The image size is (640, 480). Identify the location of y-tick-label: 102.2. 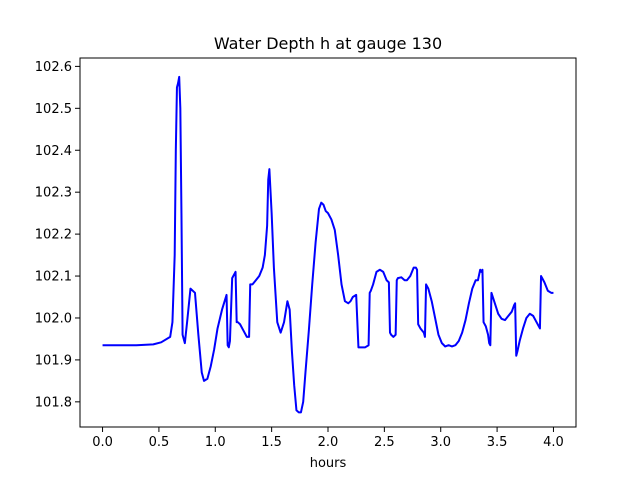
(53, 235).